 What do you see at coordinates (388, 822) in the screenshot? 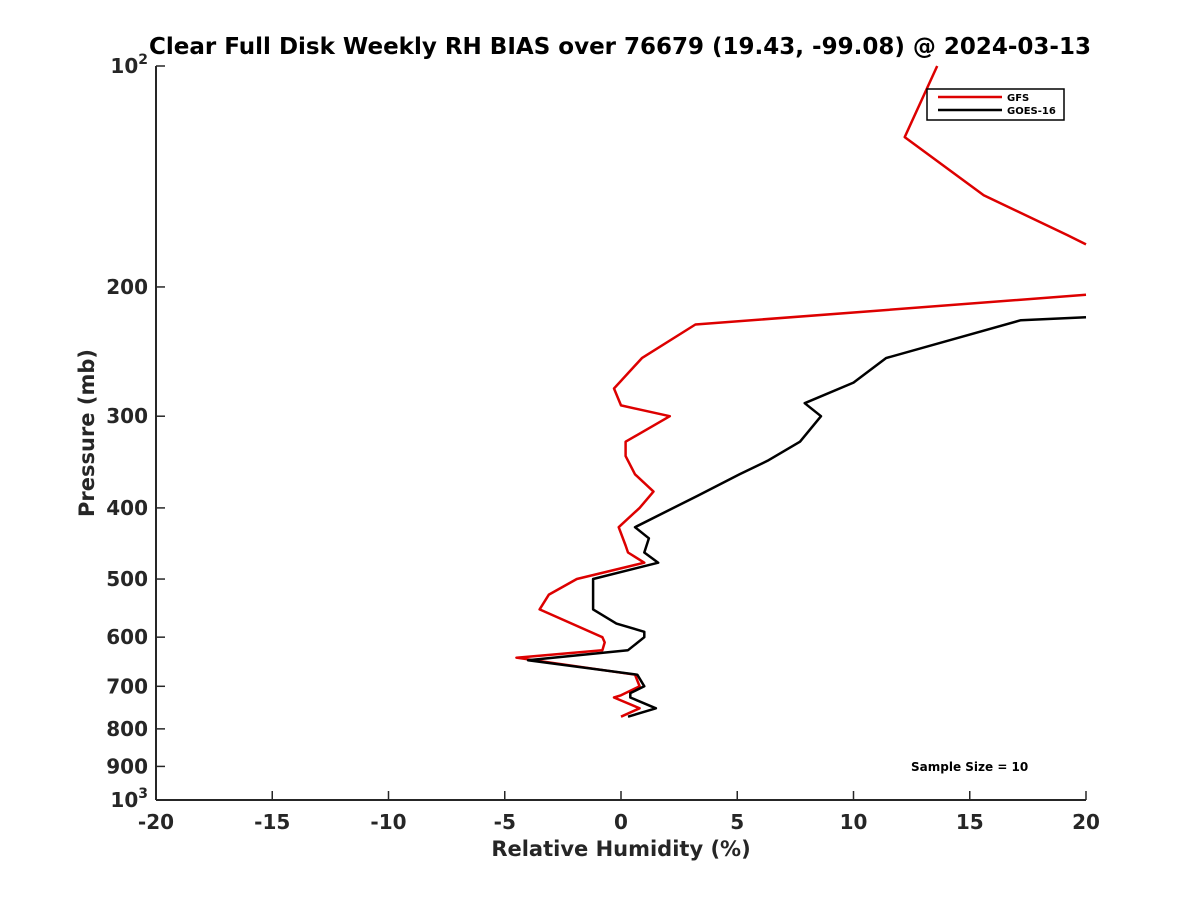
I see `x-tick-label: -10` at bounding box center [388, 822].